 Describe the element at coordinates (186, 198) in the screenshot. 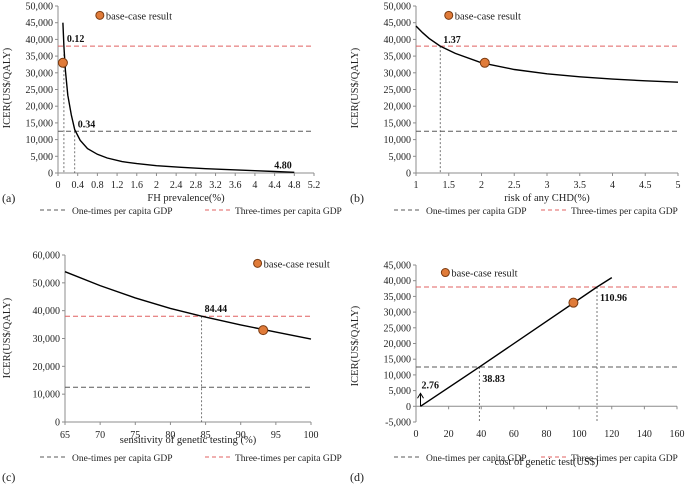

I see `x-axis-label: FH prevalence(%)` at that location.